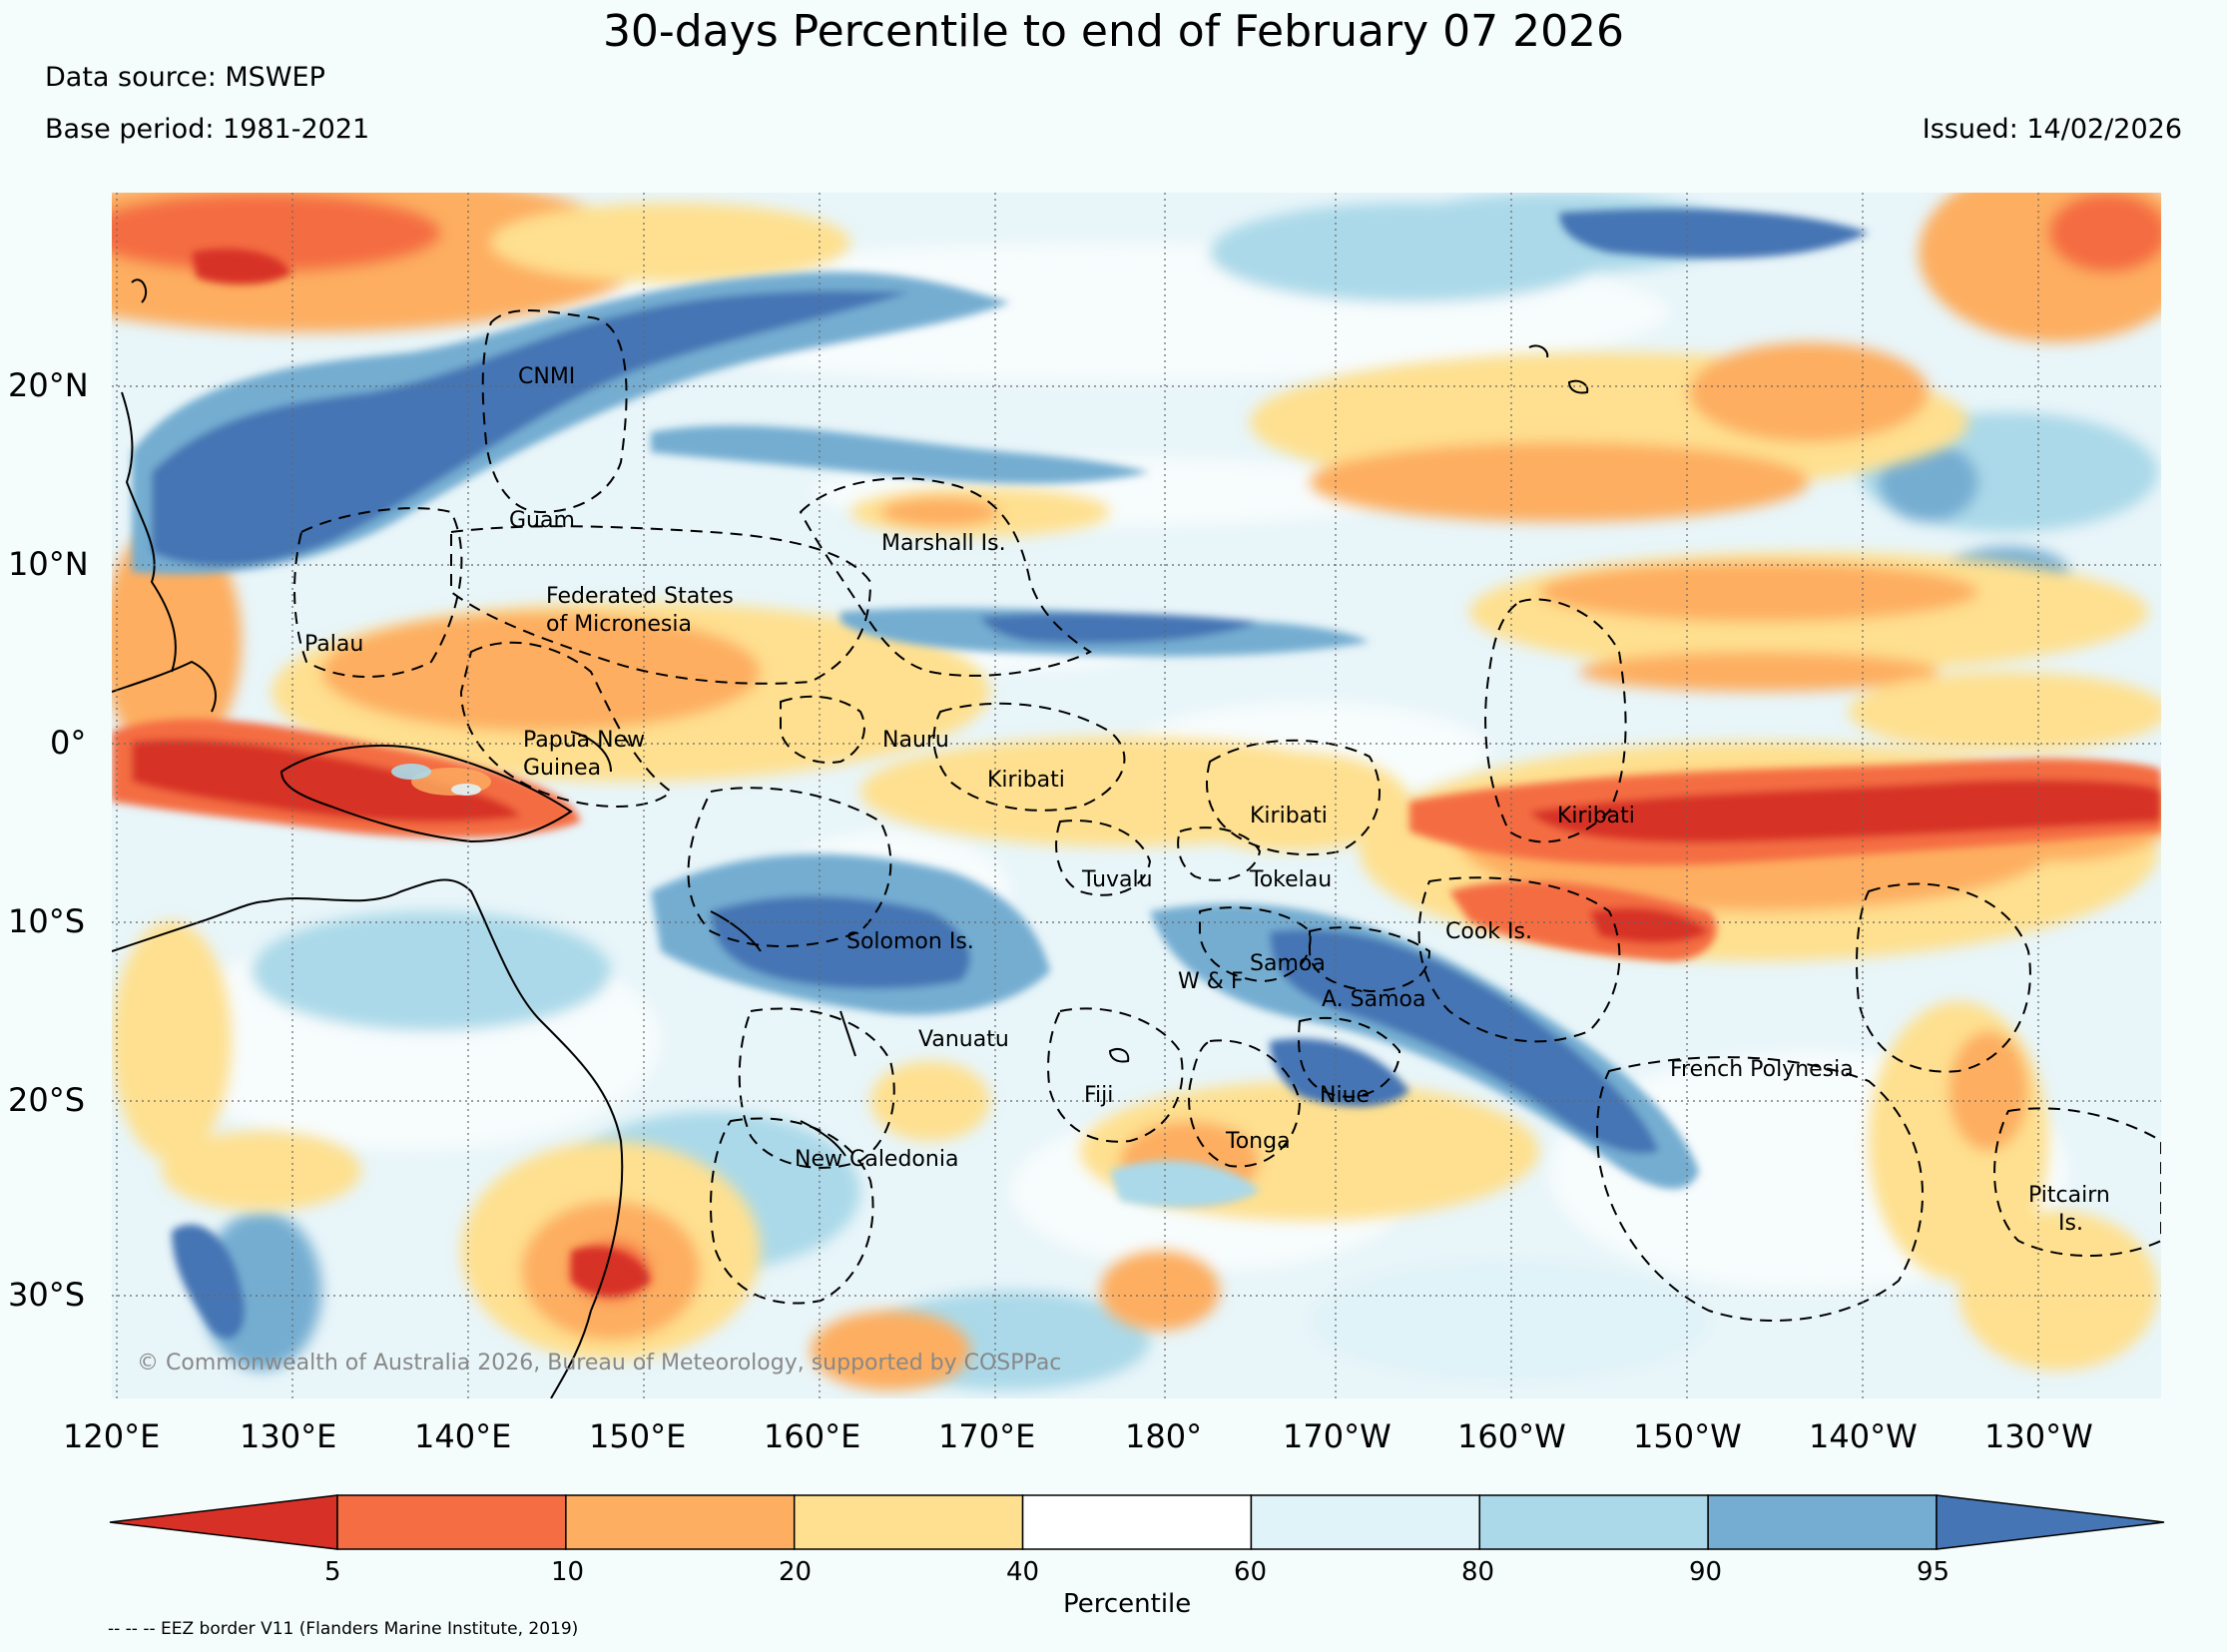 The width and height of the screenshot is (2227, 1652). Describe the element at coordinates (48, 564) in the screenshot. I see `lat-label-10n: 10°N` at that location.